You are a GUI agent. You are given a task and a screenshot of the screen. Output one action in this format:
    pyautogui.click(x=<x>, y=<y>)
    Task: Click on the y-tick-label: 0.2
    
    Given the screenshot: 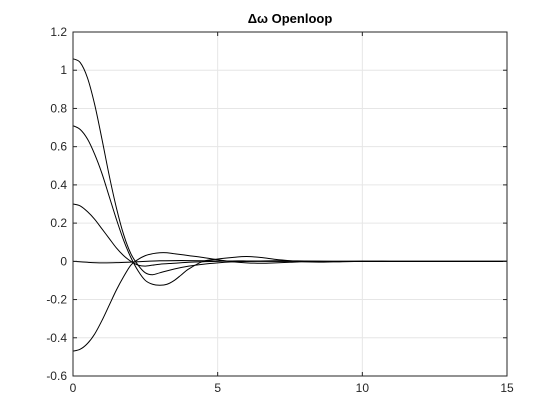 What is the action you would take?
    pyautogui.click(x=58, y=223)
    